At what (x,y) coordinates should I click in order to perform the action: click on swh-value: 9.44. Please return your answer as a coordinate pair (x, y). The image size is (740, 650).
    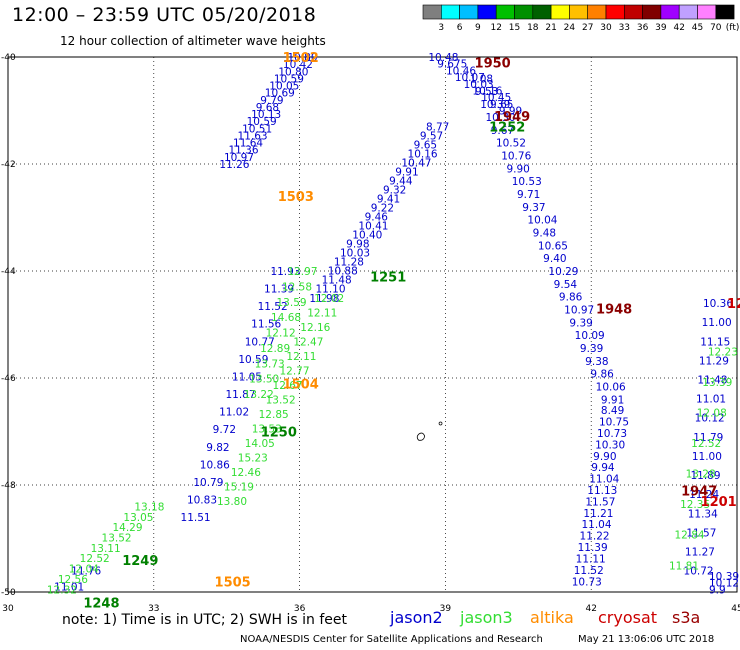
    Looking at the image, I should click on (401, 182).